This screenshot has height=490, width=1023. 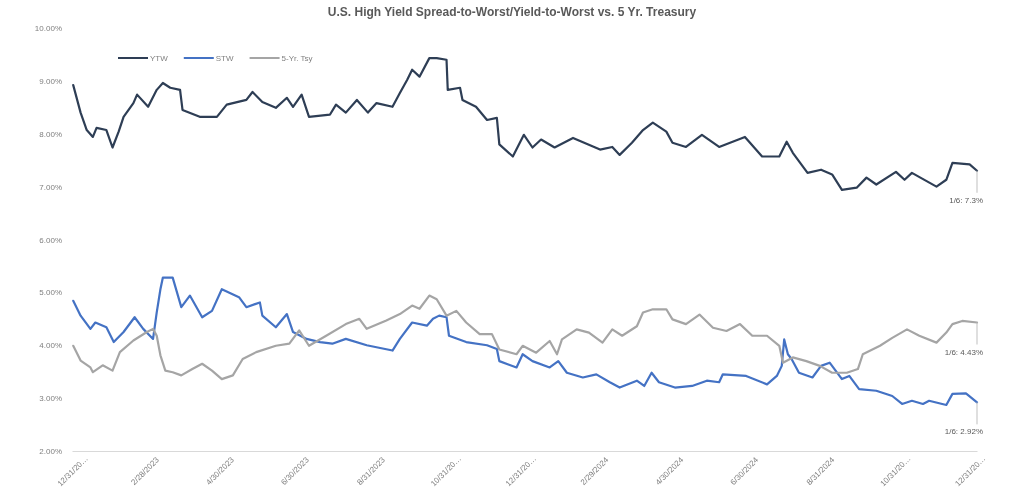 What do you see at coordinates (50, 240) in the screenshot?
I see `y-tick-label: 6.00%` at bounding box center [50, 240].